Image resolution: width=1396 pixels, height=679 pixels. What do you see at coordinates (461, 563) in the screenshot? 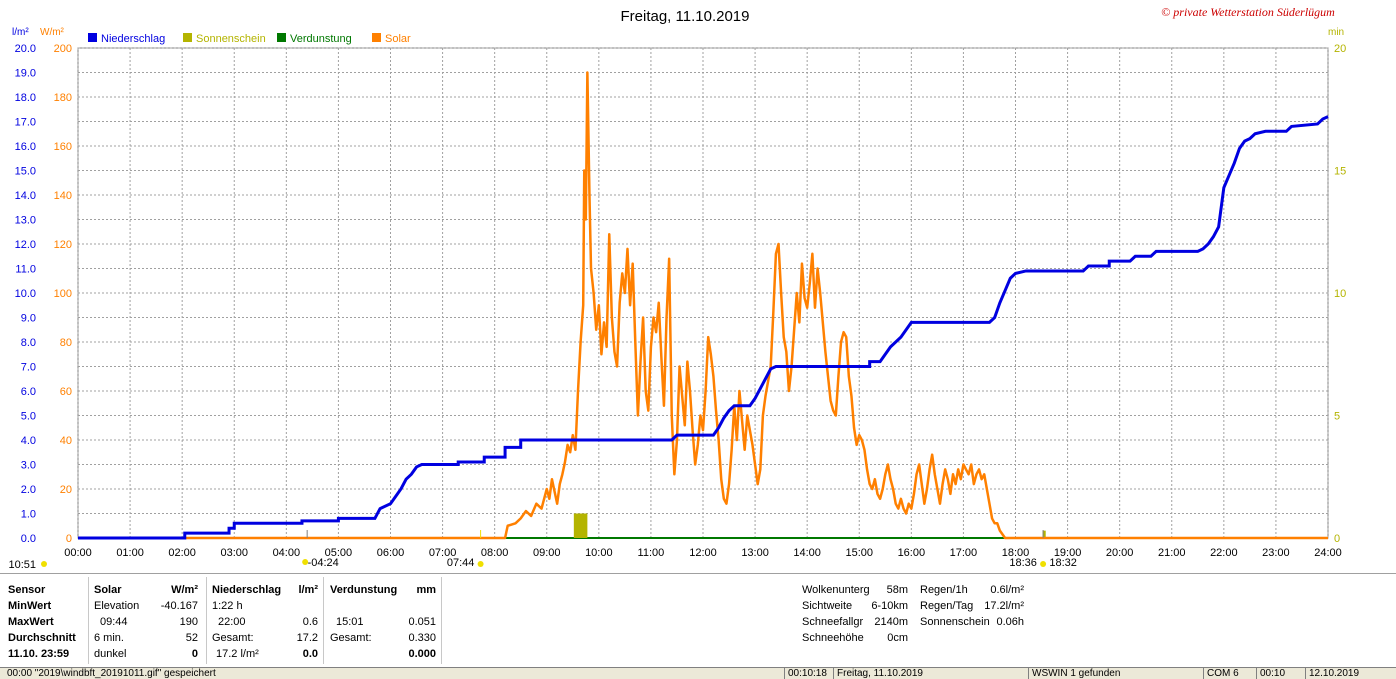
I see `marker-time: 07:44` at bounding box center [461, 563].